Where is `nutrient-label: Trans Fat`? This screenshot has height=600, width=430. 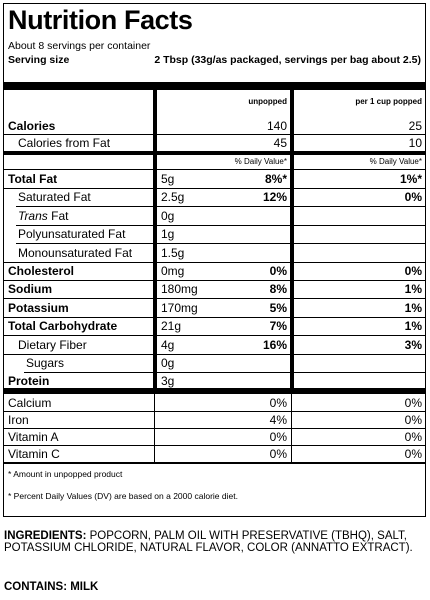 nutrient-label: Trans Fat is located at coordinates (43, 216).